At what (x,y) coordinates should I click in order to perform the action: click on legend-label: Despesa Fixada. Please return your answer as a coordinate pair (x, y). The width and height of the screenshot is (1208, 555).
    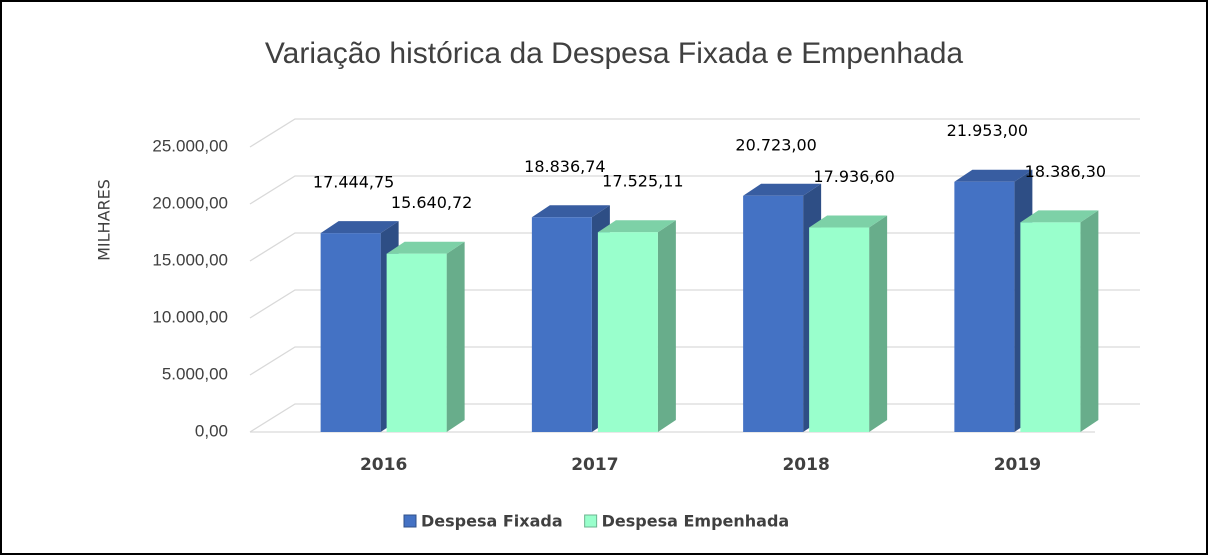
    Looking at the image, I should click on (492, 521).